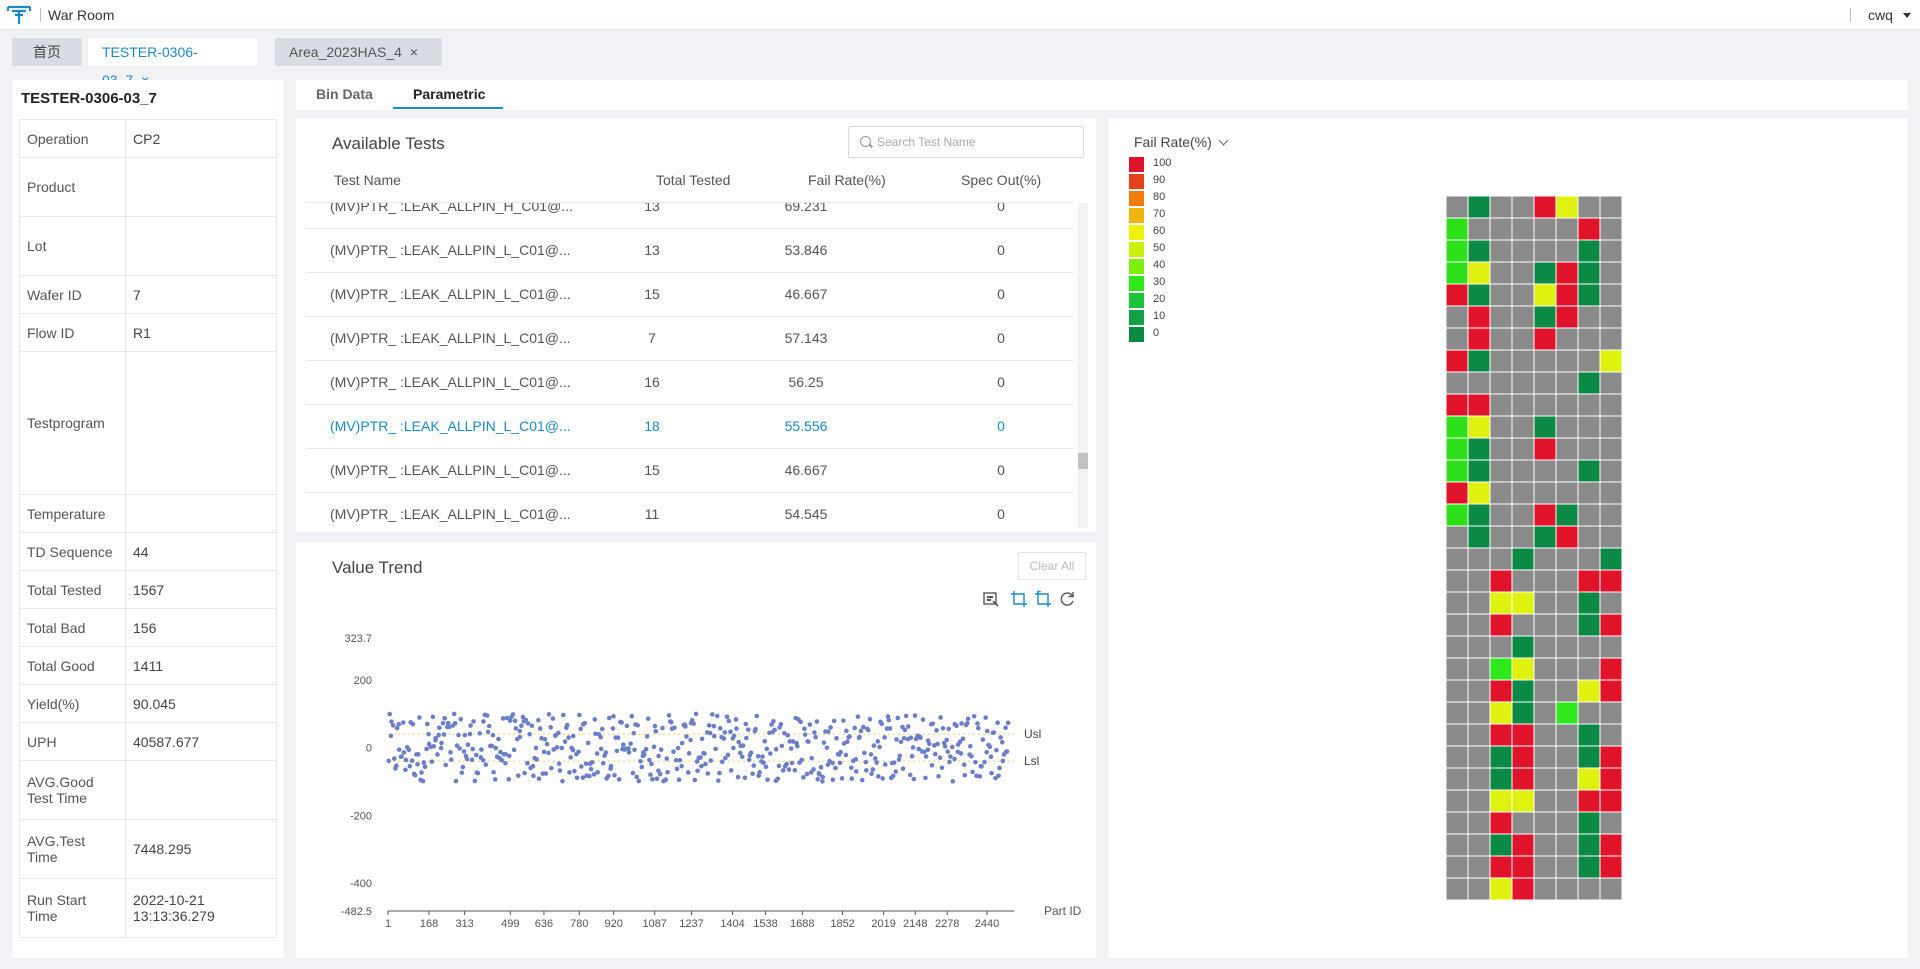 The height and width of the screenshot is (969, 1920). I want to click on scrollbar-thumb, so click(1083, 461).